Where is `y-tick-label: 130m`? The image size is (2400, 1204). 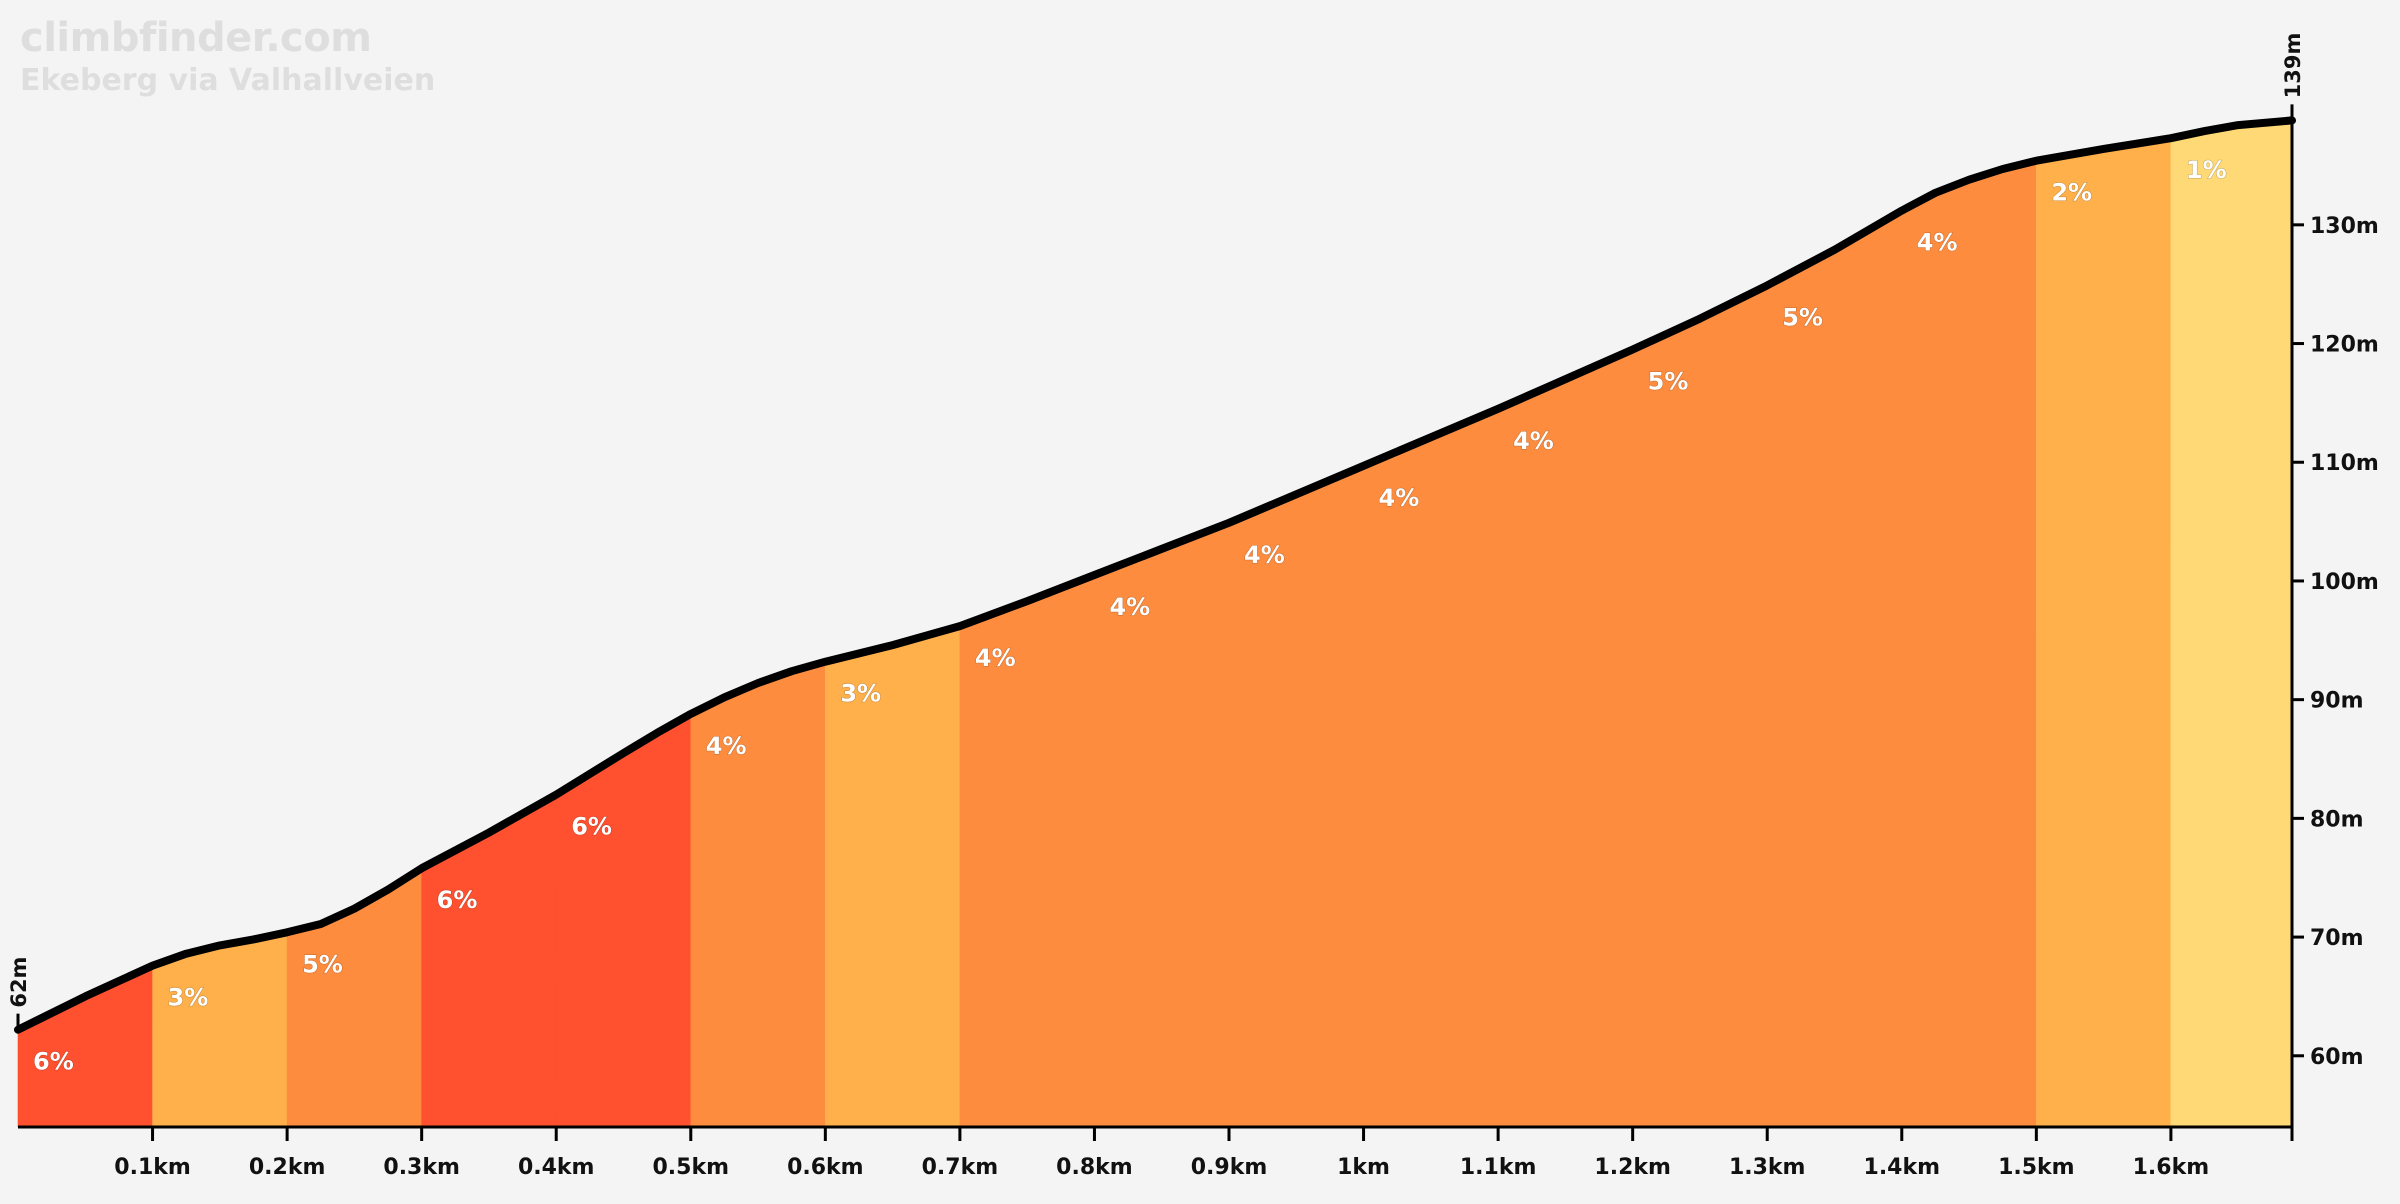
y-tick-label: 130m is located at coordinates (2344, 226).